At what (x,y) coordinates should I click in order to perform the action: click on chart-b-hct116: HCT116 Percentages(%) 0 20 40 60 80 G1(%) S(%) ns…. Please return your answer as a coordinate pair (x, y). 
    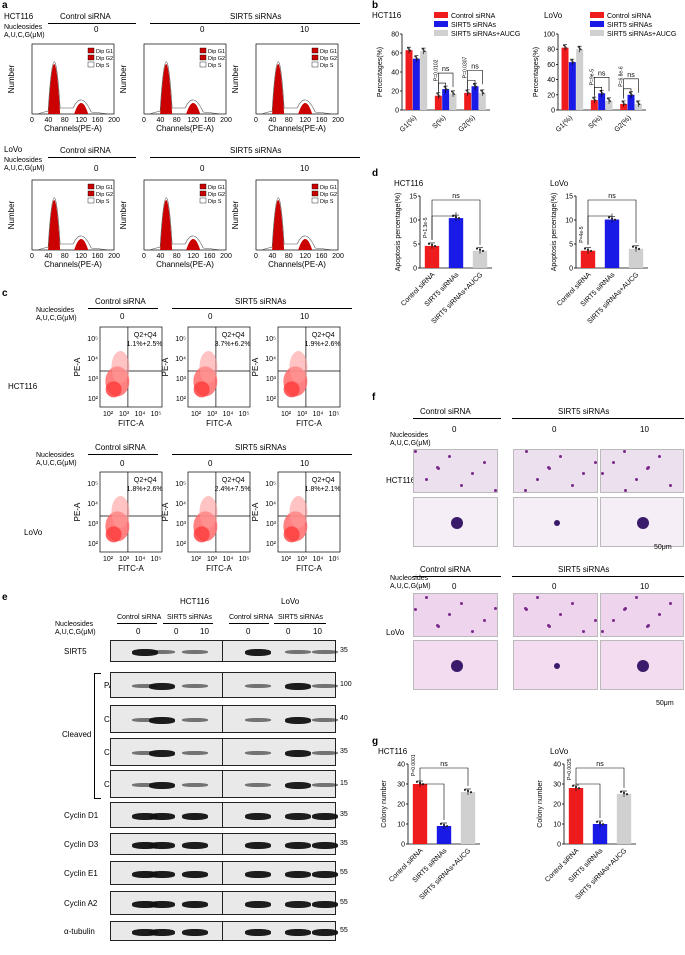
    Looking at the image, I should click on (446, 72).